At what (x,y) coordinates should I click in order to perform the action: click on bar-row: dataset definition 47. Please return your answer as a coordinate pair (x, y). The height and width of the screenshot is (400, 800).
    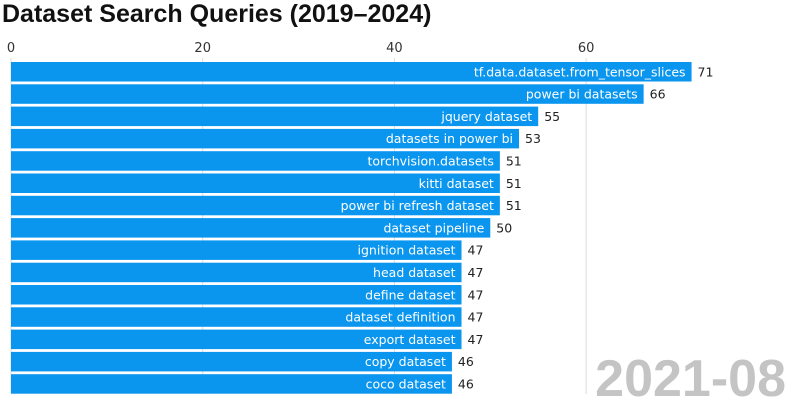
    Looking at the image, I should click on (247, 317).